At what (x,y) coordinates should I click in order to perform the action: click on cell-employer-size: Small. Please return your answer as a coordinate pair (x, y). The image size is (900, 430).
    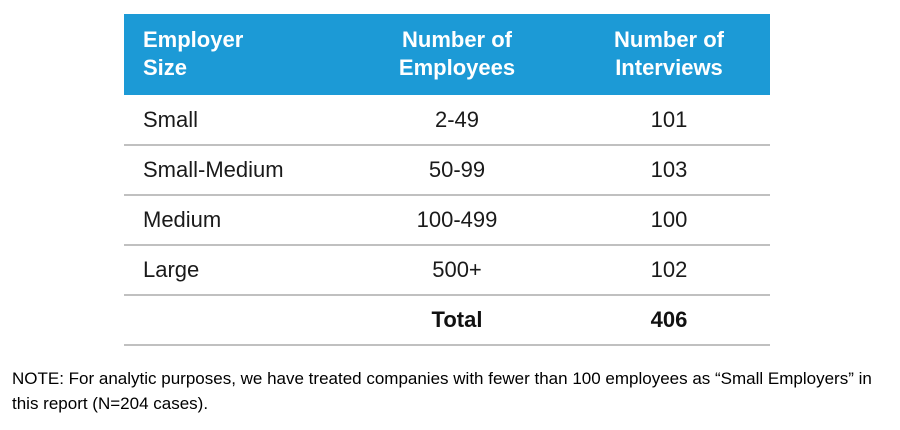
    Looking at the image, I should click on (235, 120).